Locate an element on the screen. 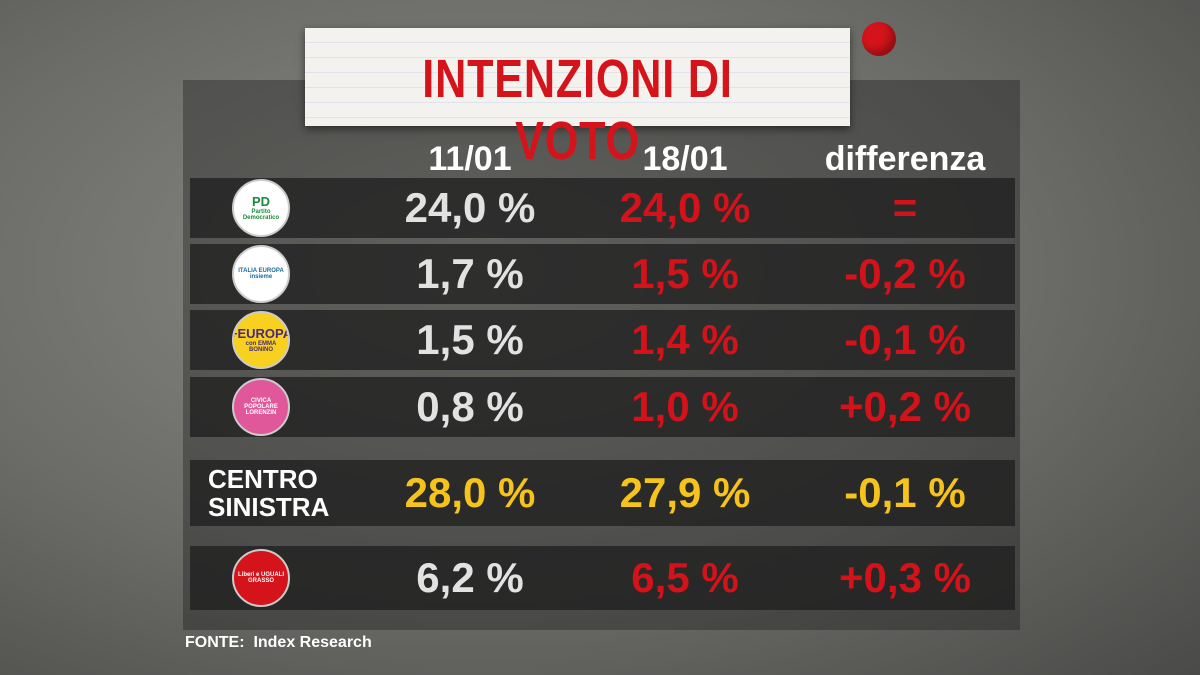 The height and width of the screenshot is (675, 1200). cell: 6,2 % is located at coordinates (470, 577).